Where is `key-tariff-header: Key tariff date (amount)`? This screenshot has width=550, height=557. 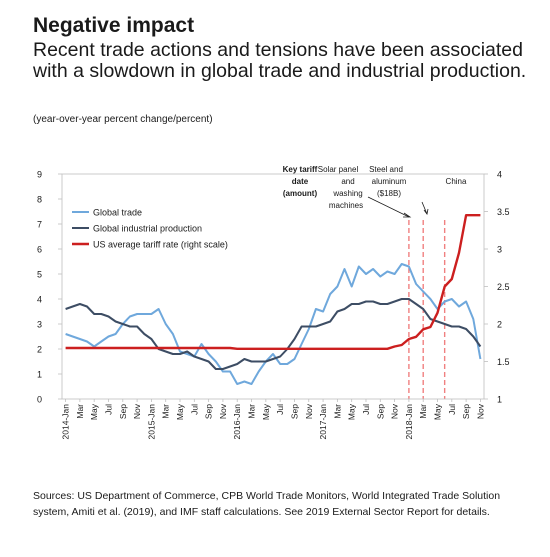
key-tariff-header: Key tariff date (amount) is located at coordinates (300, 181).